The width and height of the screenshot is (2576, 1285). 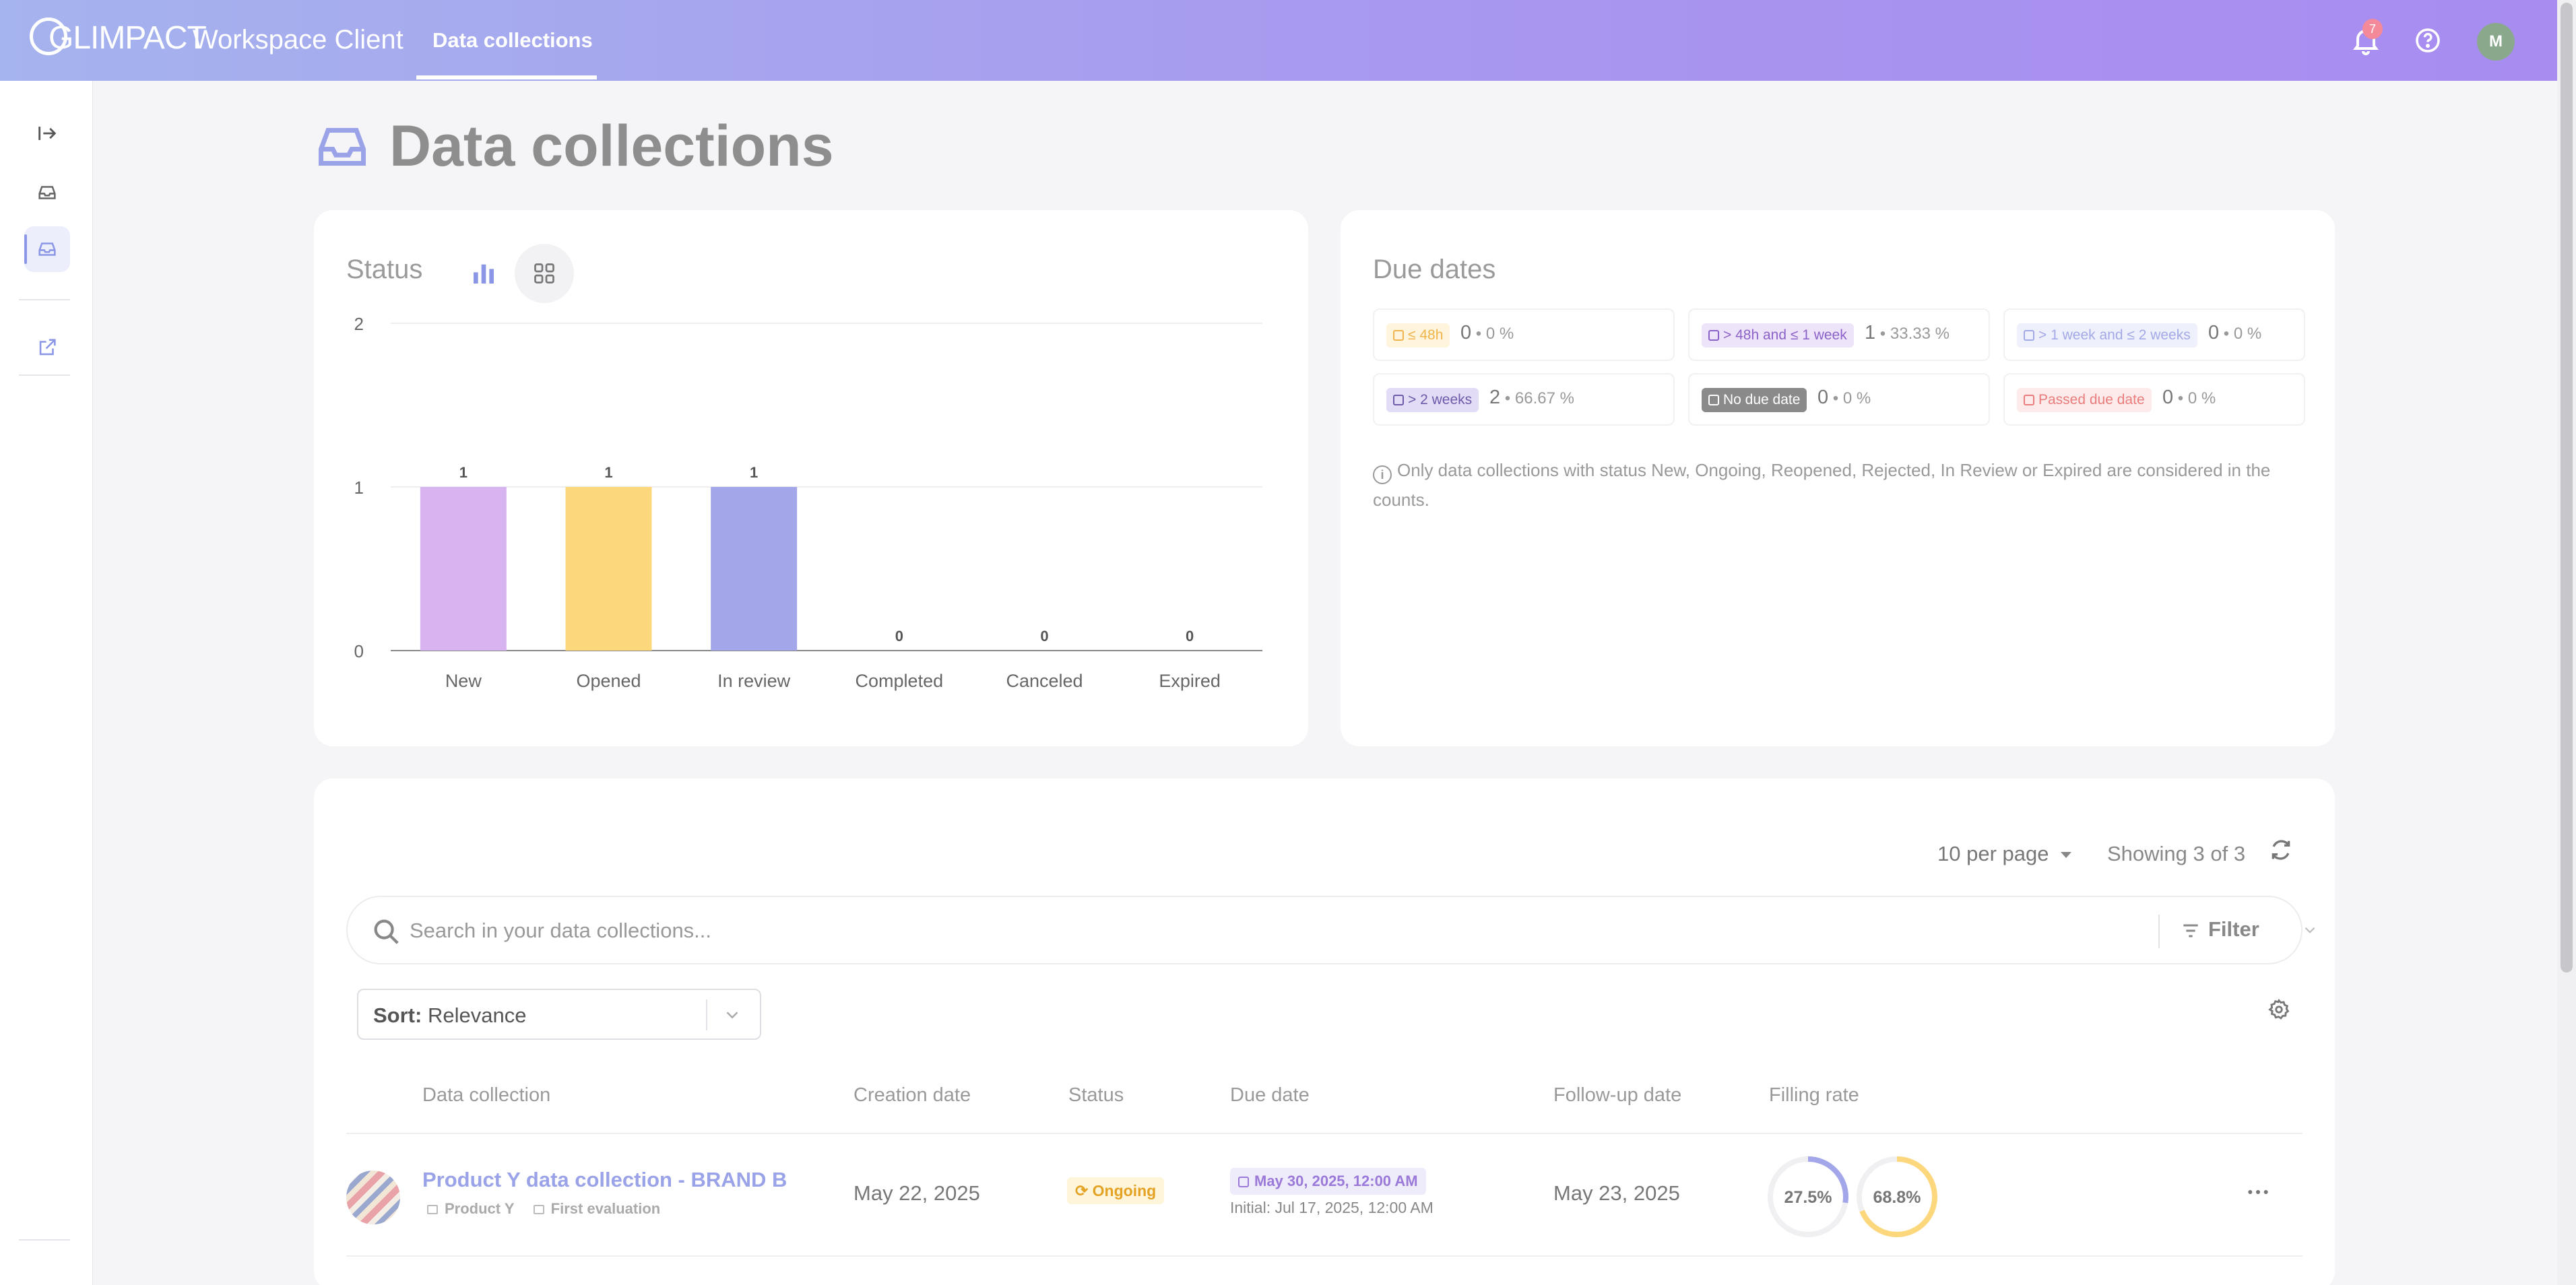 What do you see at coordinates (2428, 40) in the screenshot?
I see `help-icon` at bounding box center [2428, 40].